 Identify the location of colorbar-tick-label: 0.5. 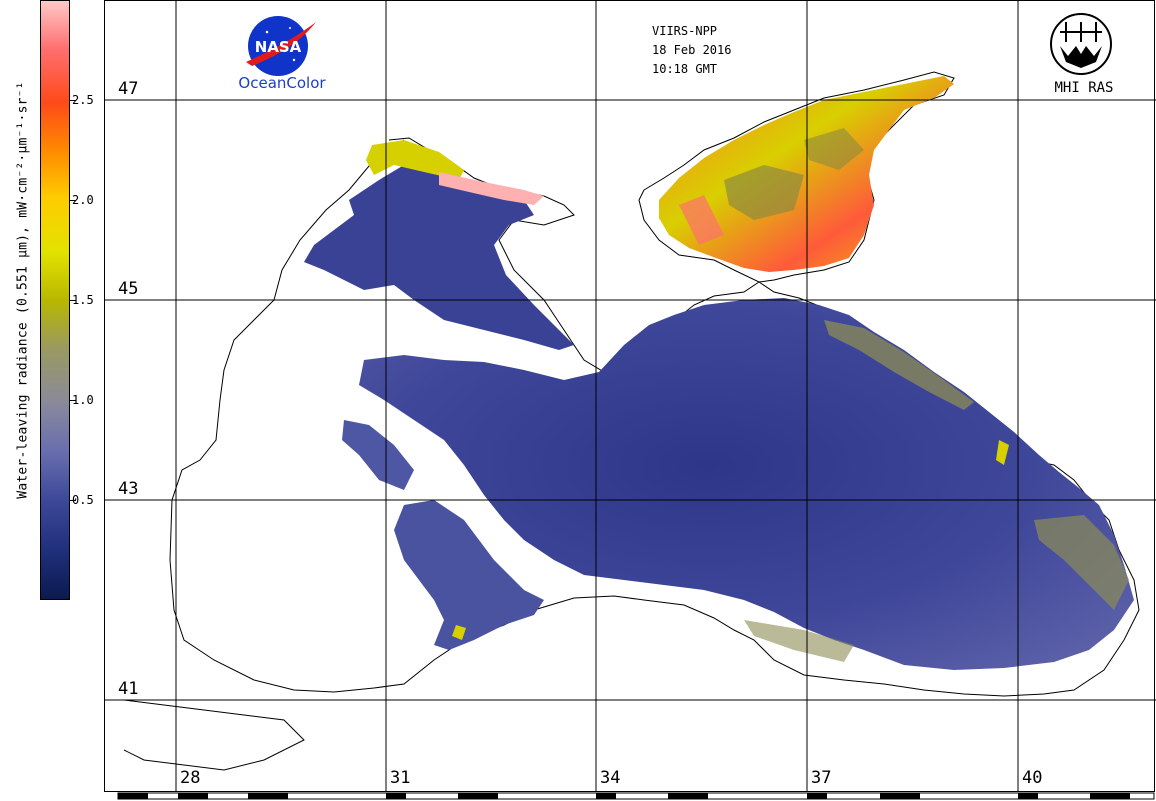
(83, 500).